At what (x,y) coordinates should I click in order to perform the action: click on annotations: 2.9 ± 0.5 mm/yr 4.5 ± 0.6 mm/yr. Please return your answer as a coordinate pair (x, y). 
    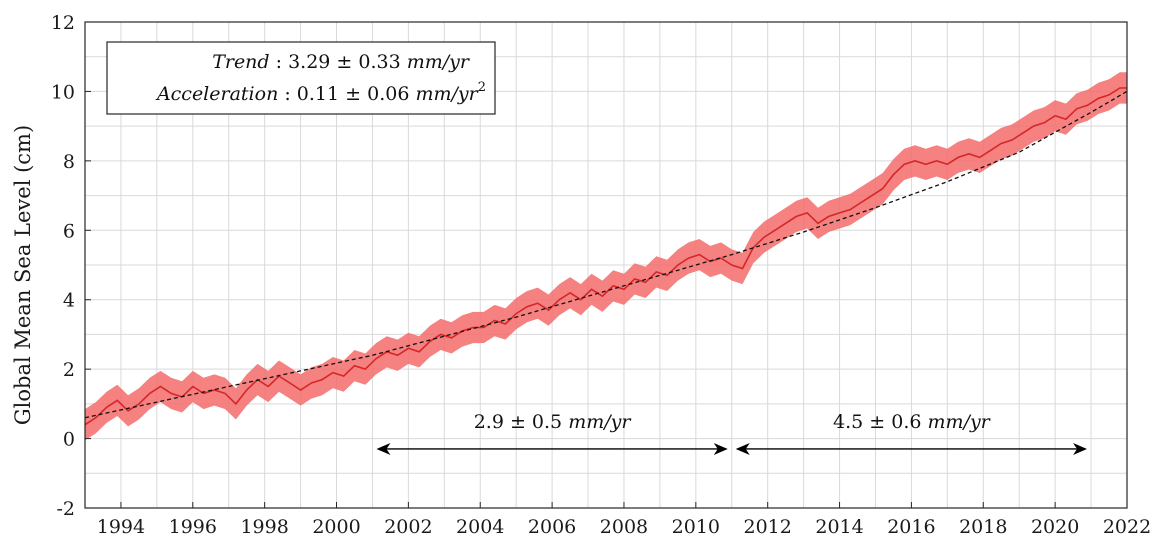
    Looking at the image, I should click on (732, 433).